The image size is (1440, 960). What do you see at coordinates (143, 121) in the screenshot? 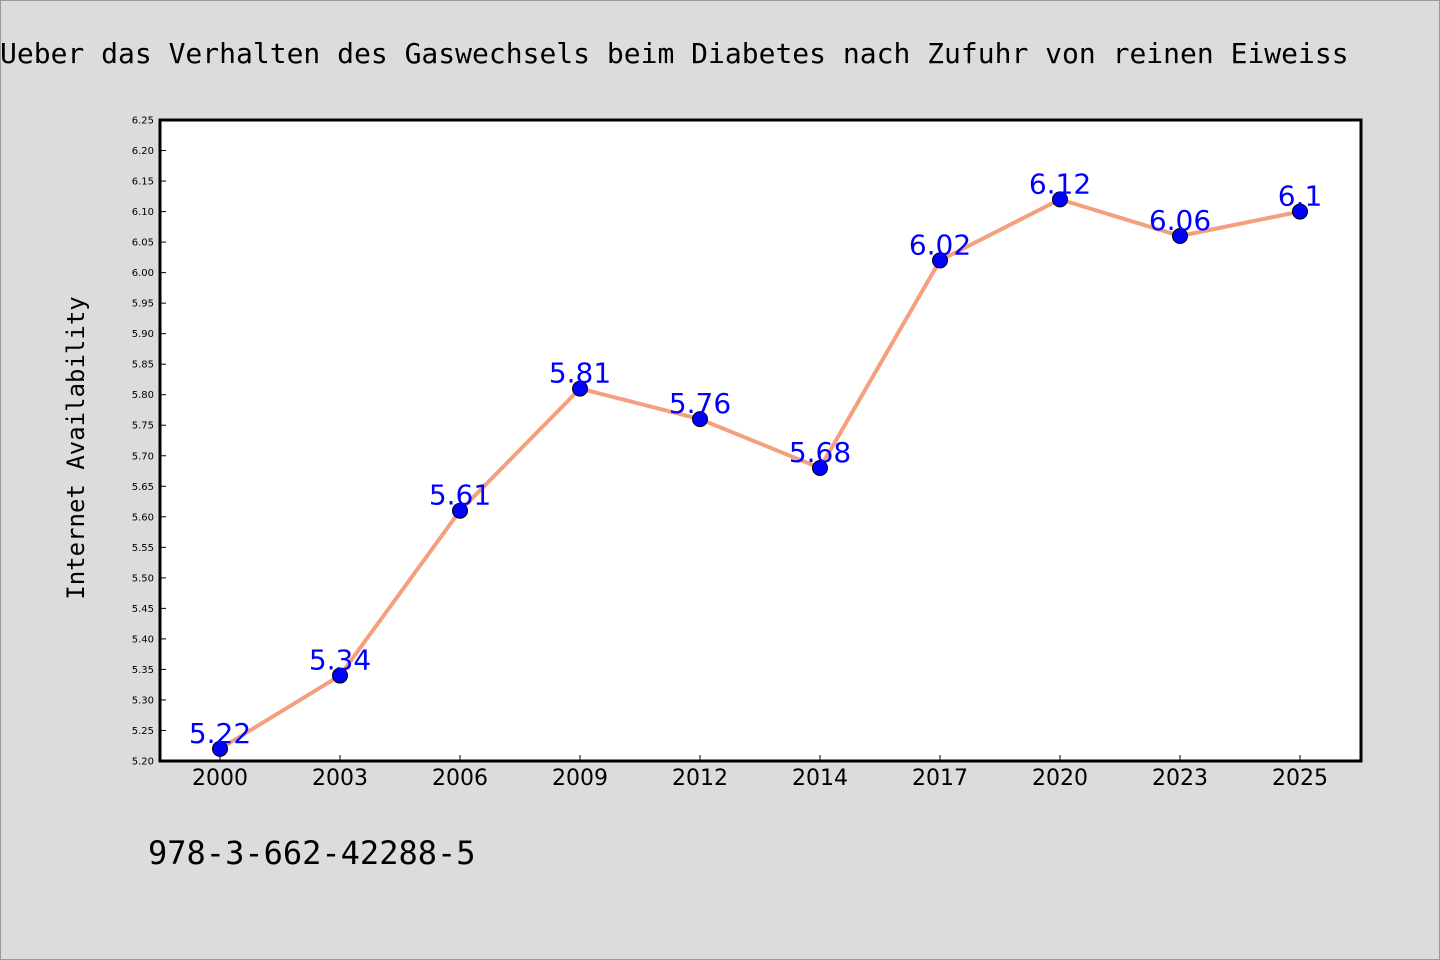
I see `y-tick-label: 6.25` at bounding box center [143, 121].